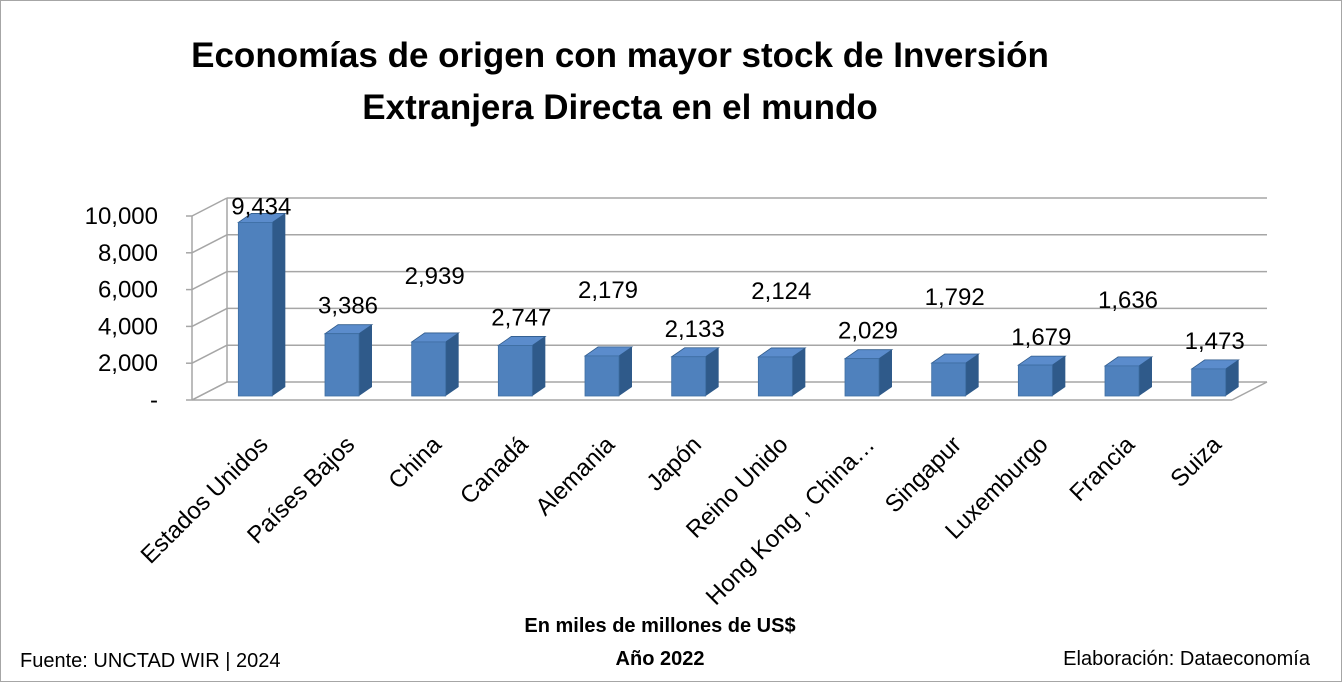  Describe the element at coordinates (128, 290) in the screenshot. I see `y-tick-label: 6,000` at that location.